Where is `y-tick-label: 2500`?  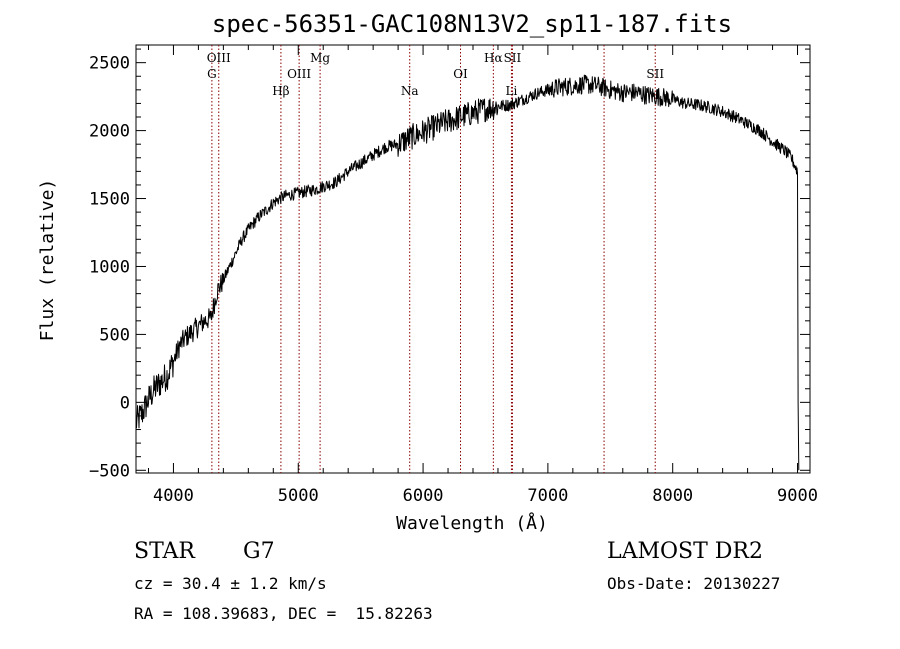
y-tick-label: 2500 is located at coordinates (109, 64).